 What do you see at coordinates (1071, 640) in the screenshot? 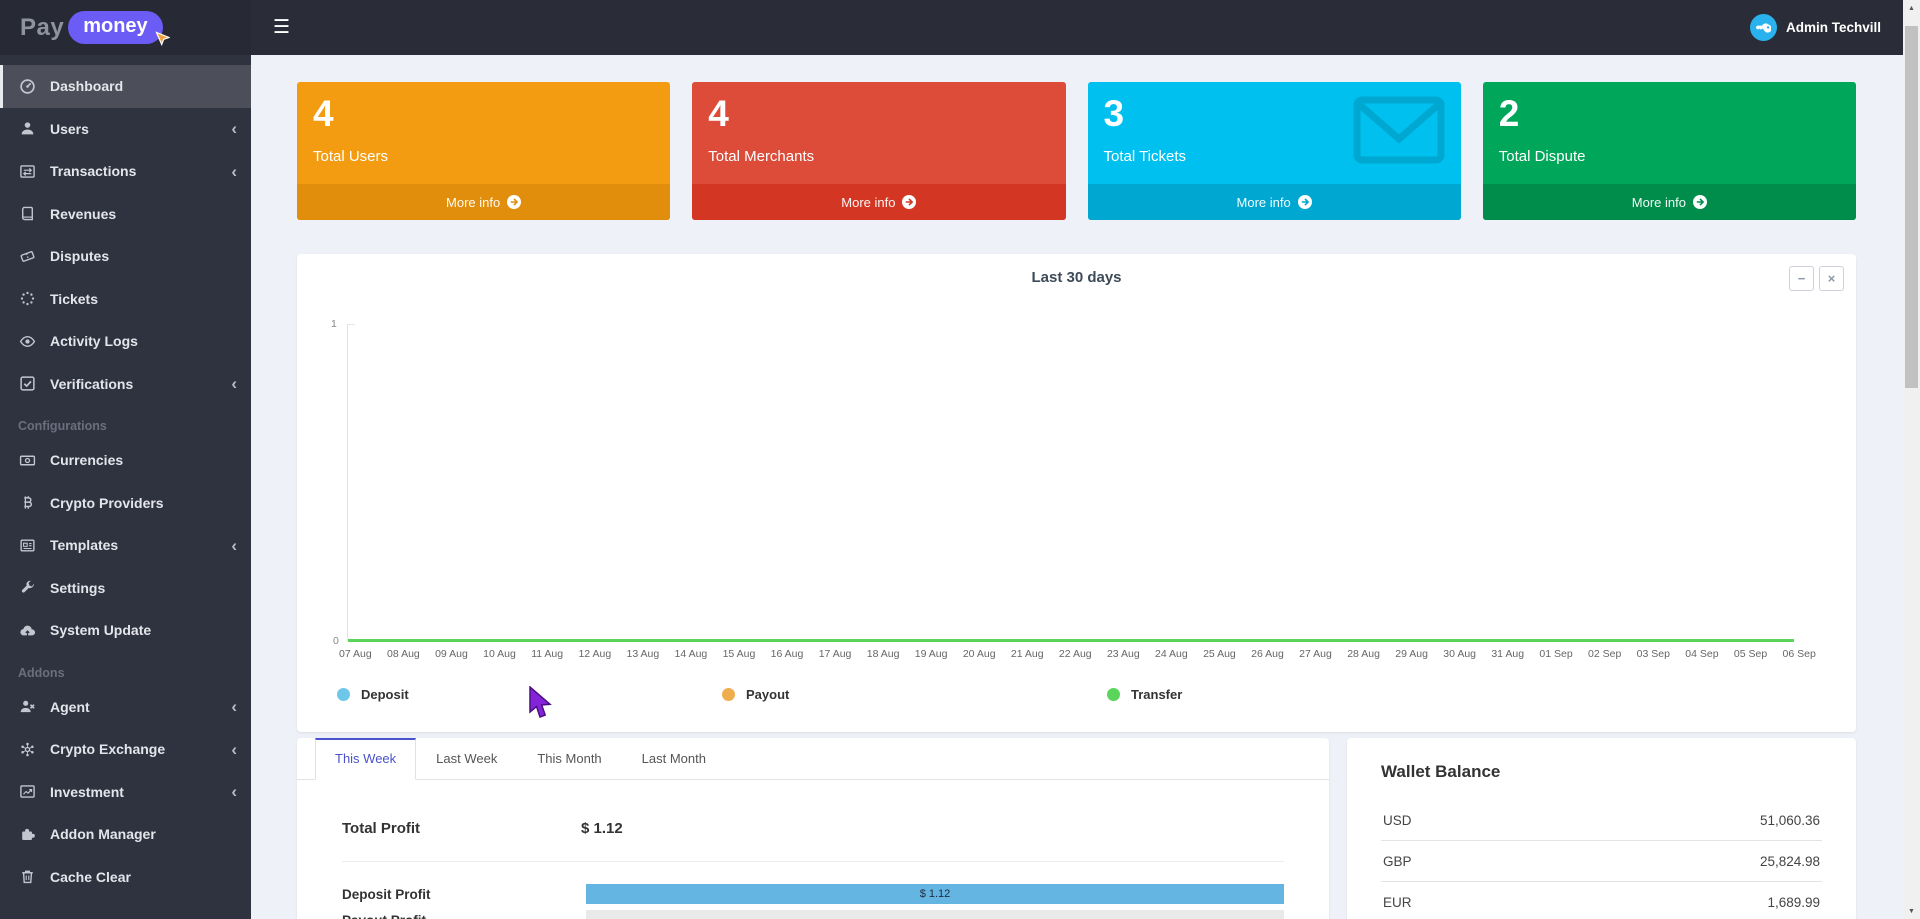
I see `chart-line-transfer` at bounding box center [1071, 640].